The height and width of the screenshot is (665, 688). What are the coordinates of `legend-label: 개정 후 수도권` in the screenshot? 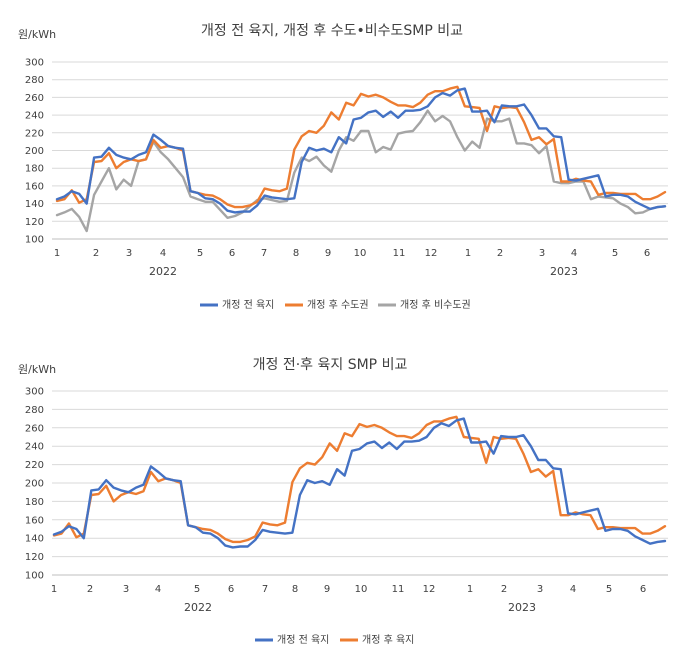 It's located at (338, 305).